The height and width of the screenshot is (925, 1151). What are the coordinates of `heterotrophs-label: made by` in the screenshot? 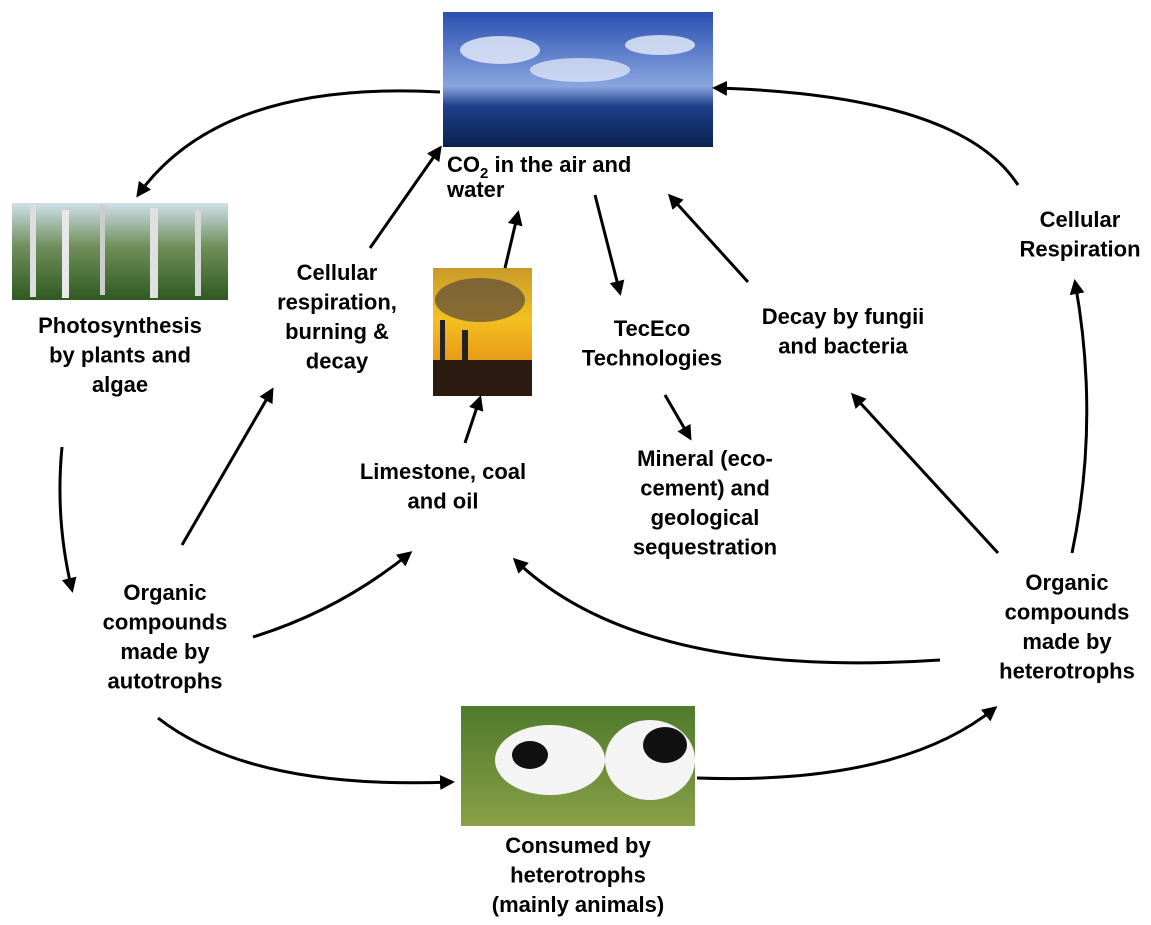 It's located at (1067, 641).